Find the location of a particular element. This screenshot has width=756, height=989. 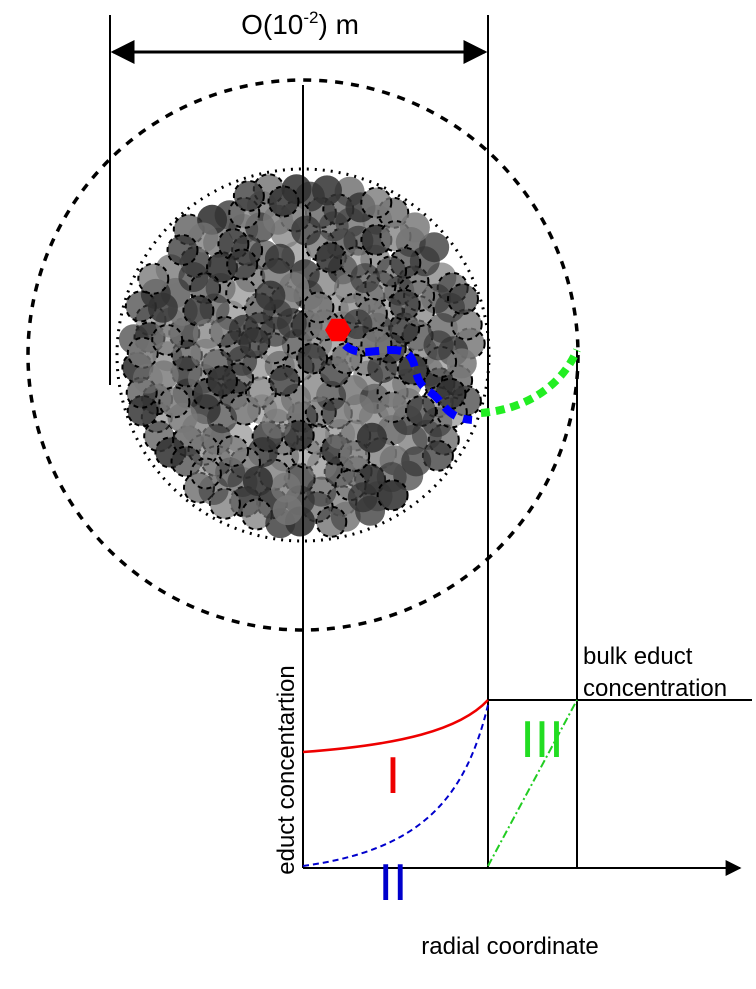

bulk-label-2: concentration is located at coordinates (655, 688).